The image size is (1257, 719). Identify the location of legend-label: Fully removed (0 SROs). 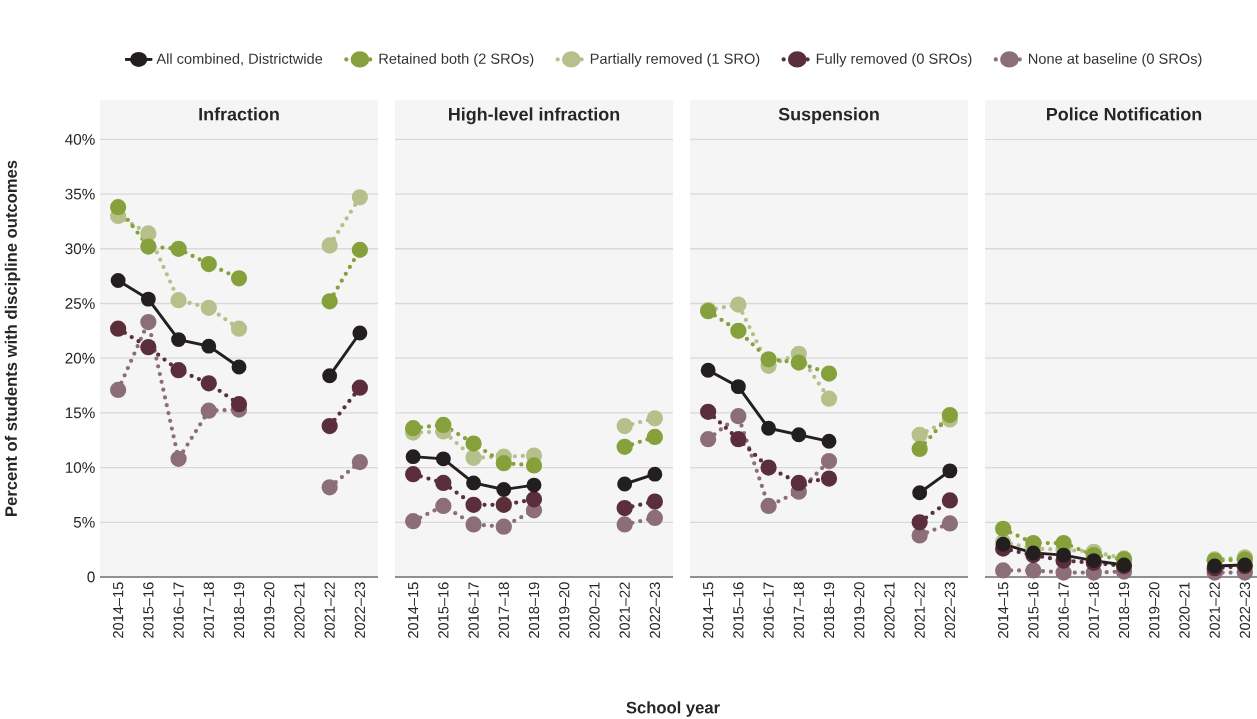
(894, 60).